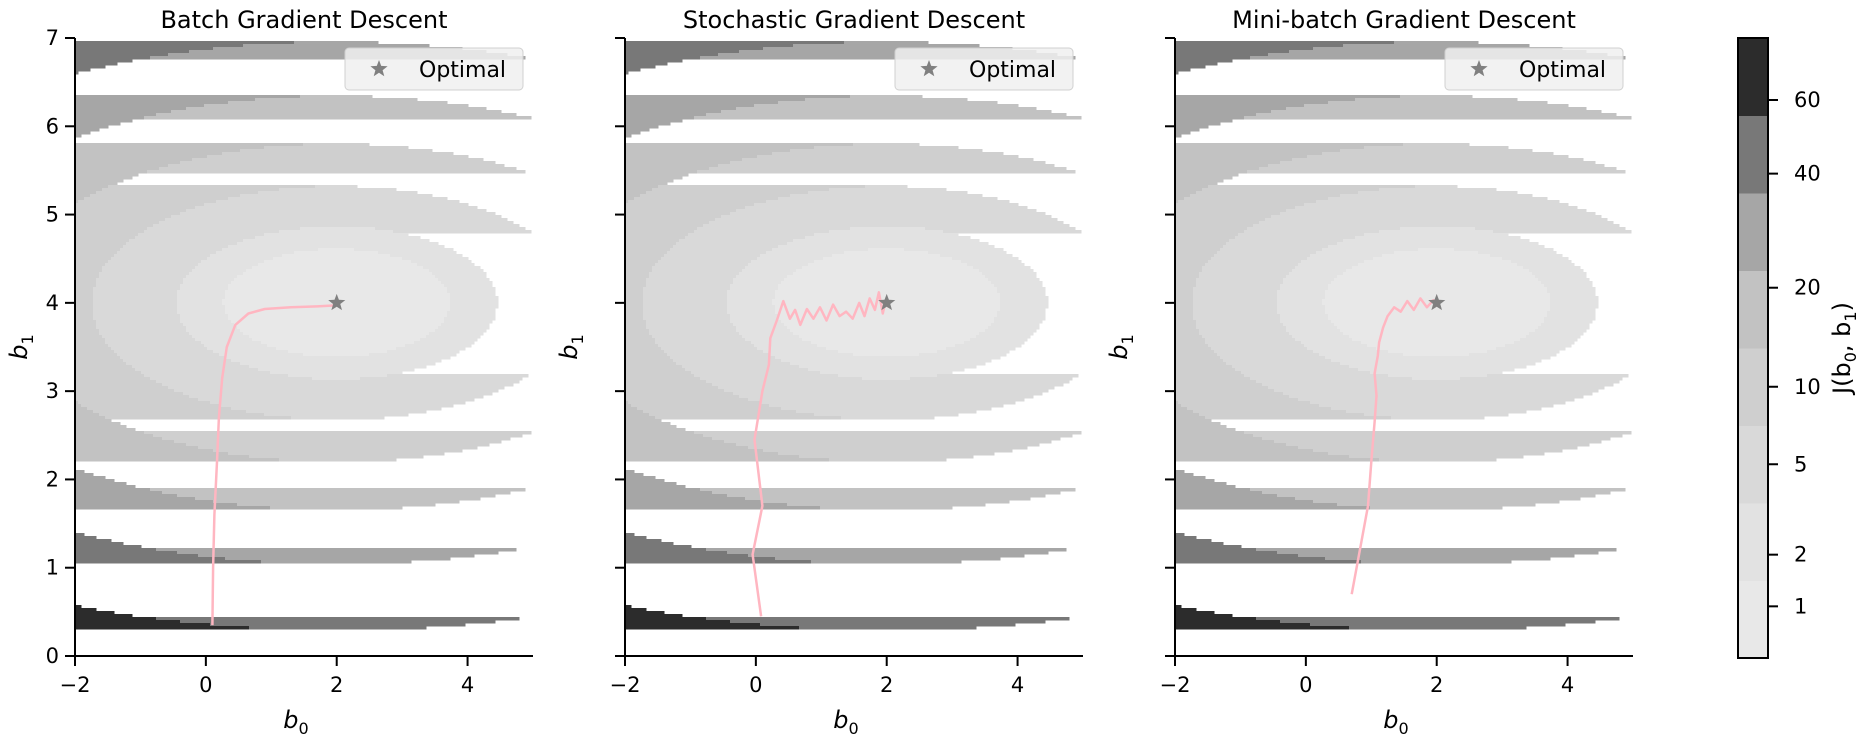  Describe the element at coordinates (1800, 464) in the screenshot. I see `colorbar-tick-label: 5` at that location.